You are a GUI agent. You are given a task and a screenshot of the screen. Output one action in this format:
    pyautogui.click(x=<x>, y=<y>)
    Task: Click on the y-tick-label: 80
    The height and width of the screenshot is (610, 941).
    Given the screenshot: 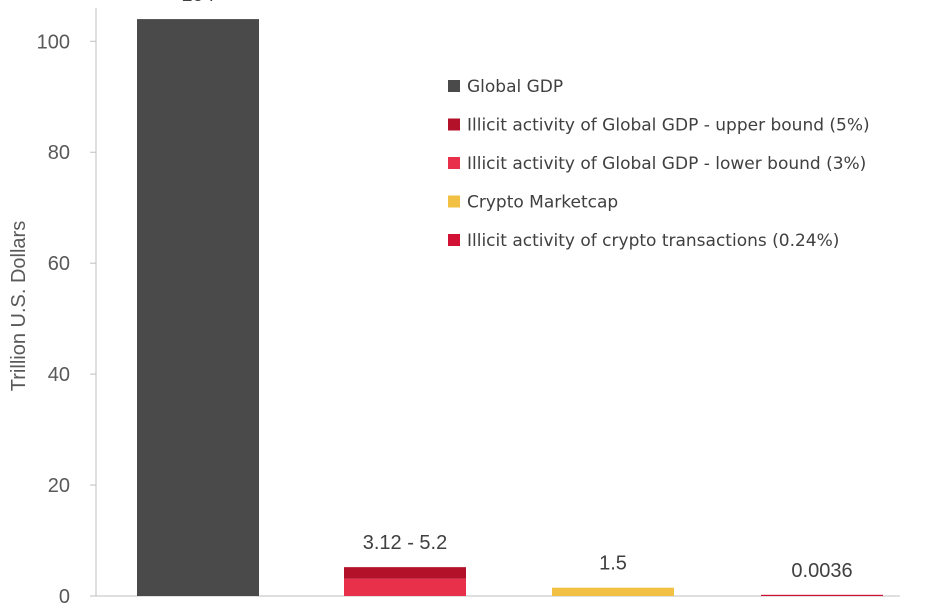 What is the action you would take?
    pyautogui.click(x=59, y=153)
    